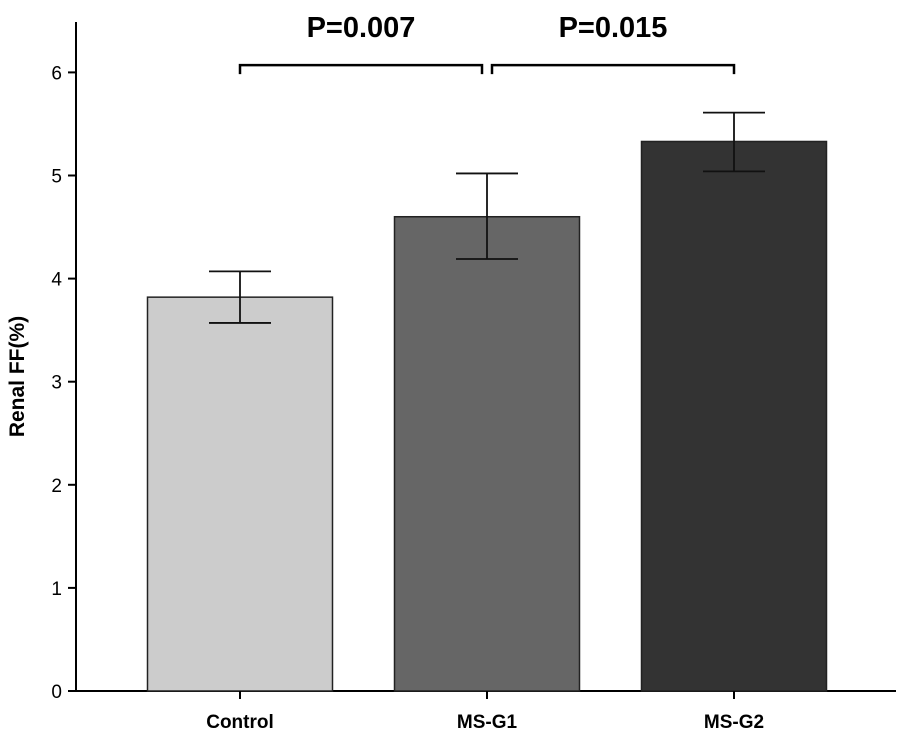  I want to click on x-ticks-group: Control MS-G1 MS-G2, so click(485, 712).